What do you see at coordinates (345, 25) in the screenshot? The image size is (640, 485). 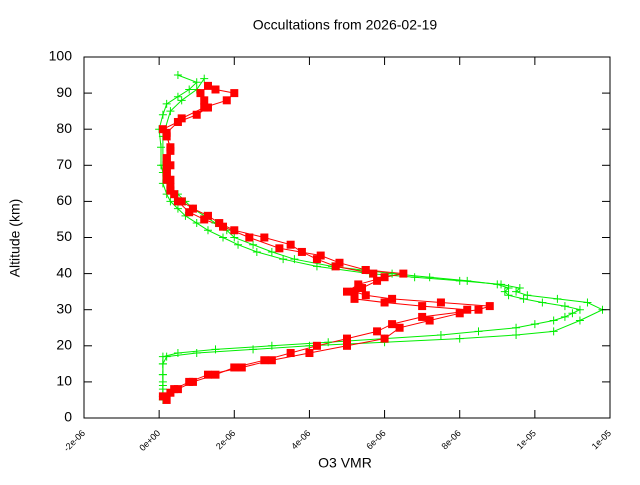 I see `chart-title: Occultations from 2026-02-19` at bounding box center [345, 25].